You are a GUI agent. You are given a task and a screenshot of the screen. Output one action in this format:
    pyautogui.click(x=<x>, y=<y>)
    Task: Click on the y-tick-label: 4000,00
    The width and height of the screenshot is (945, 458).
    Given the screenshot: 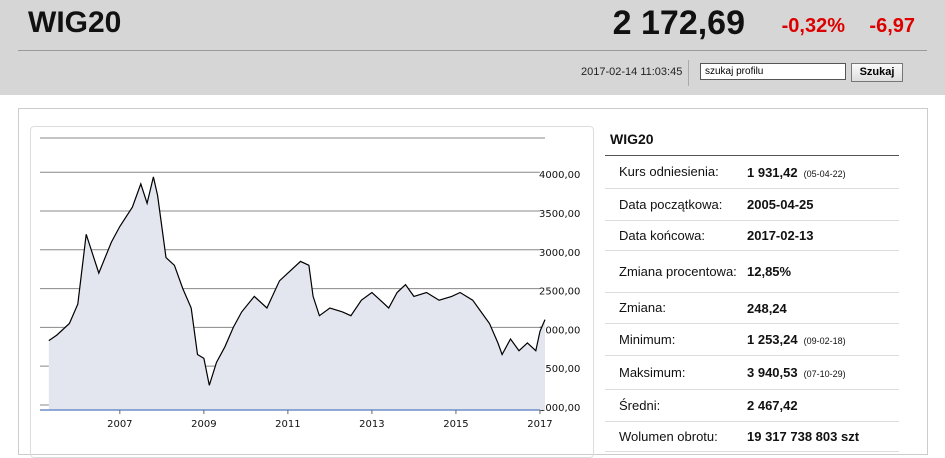 What is the action you would take?
    pyautogui.click(x=559, y=175)
    